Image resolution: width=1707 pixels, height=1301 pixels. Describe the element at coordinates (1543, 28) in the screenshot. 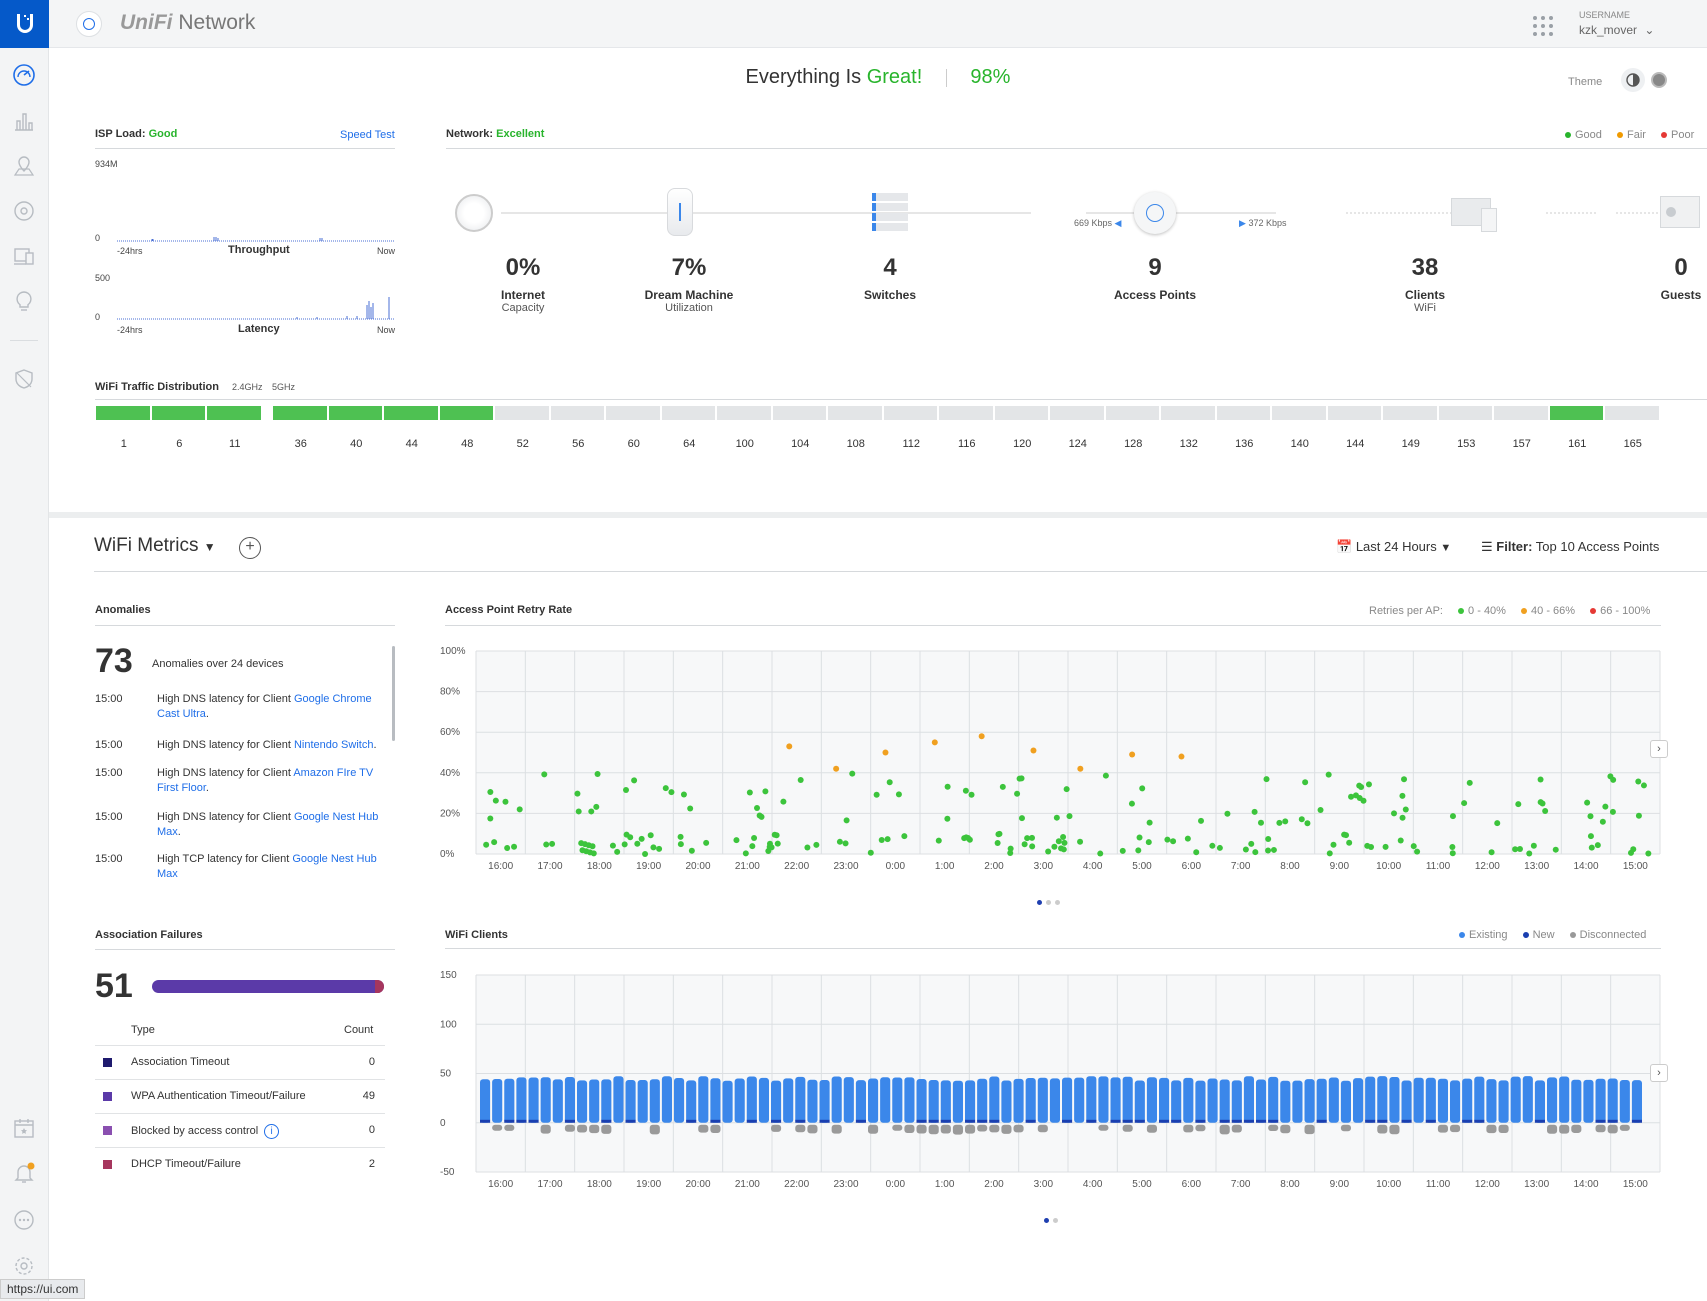

I see `app-grid-icon` at that location.